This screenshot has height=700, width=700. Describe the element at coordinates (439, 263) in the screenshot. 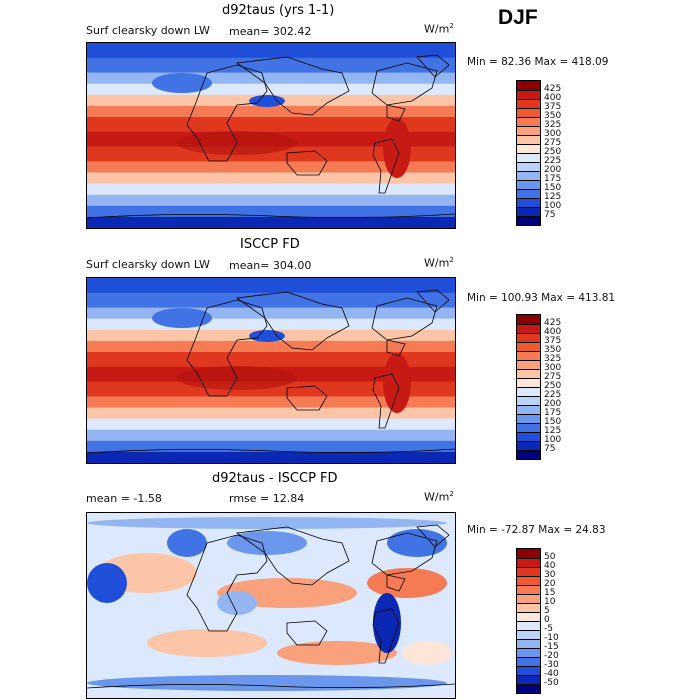

I see `panel-2-units: W/m2` at that location.